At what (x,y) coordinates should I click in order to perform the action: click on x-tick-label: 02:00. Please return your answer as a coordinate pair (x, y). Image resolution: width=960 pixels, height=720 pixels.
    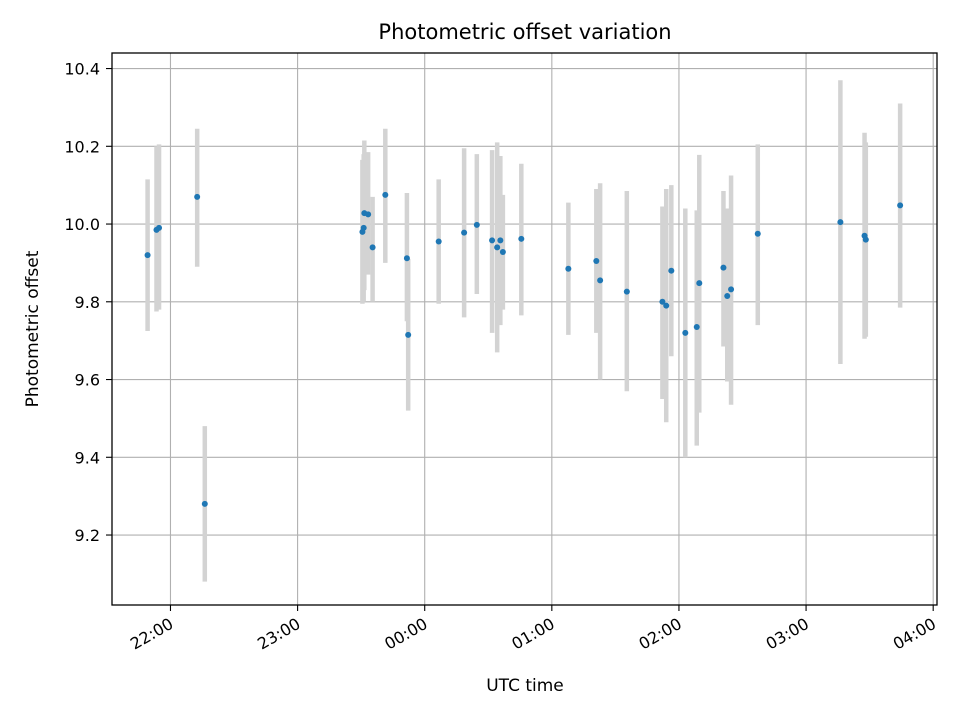
    Looking at the image, I should click on (660, 634).